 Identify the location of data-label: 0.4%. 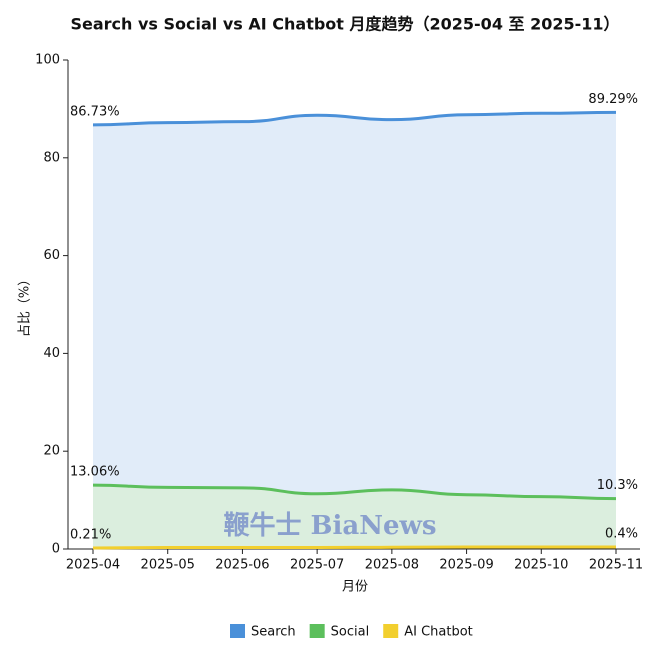
(621, 534).